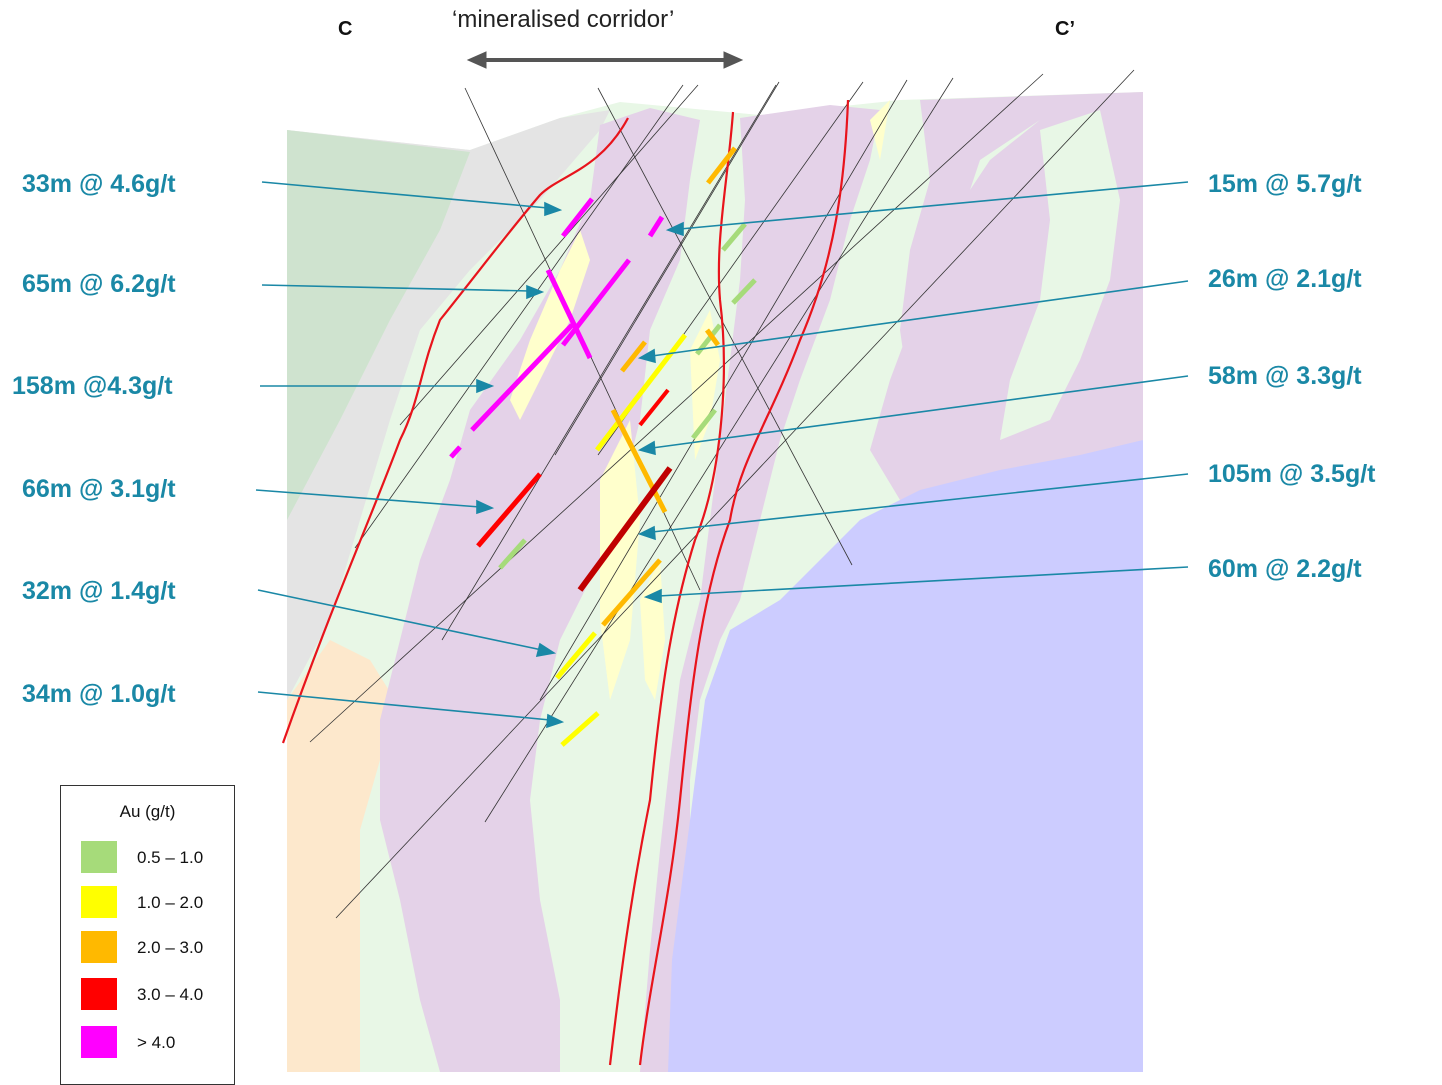 The image size is (1442, 1085). What do you see at coordinates (147, 811) in the screenshot?
I see `legend-title: Au (g/t)` at bounding box center [147, 811].